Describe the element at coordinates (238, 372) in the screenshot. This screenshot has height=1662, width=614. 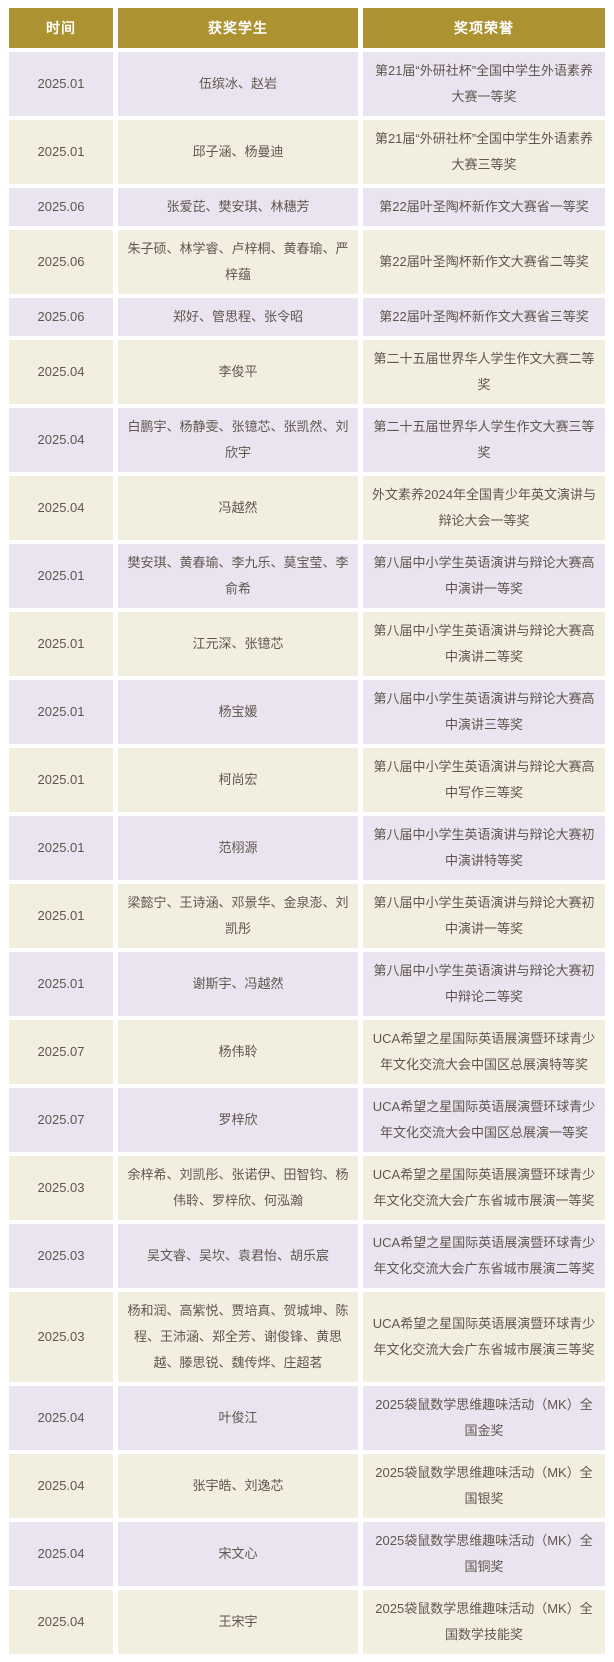
I see `students-cell: 李俊平` at that location.